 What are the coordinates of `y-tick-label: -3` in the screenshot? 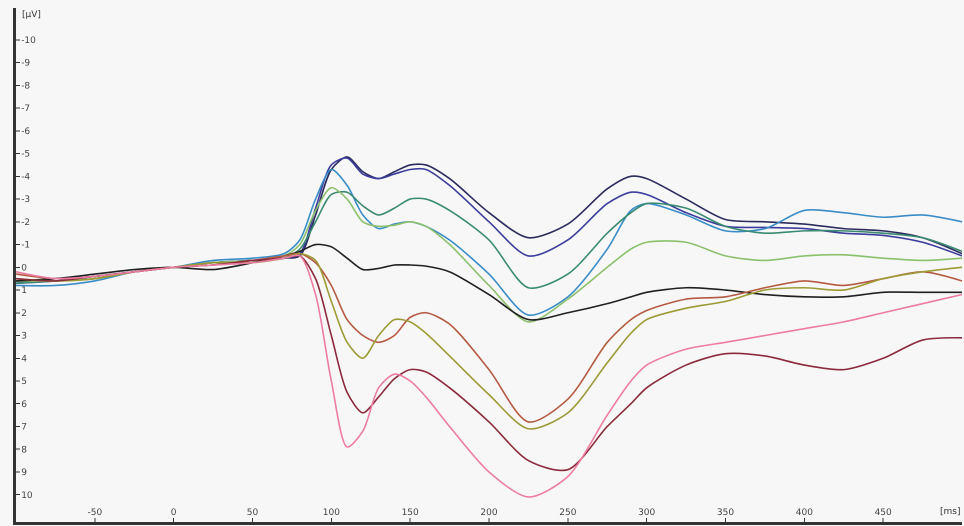 It's located at (25, 200).